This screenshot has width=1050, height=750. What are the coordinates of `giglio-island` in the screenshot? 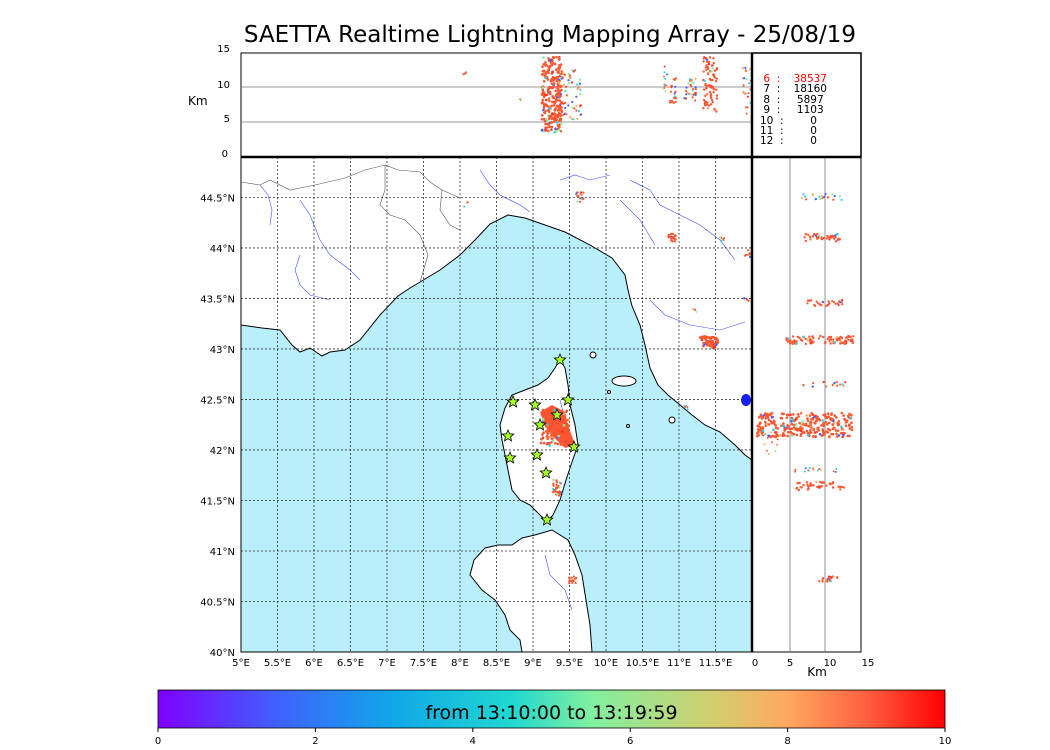 It's located at (672, 420).